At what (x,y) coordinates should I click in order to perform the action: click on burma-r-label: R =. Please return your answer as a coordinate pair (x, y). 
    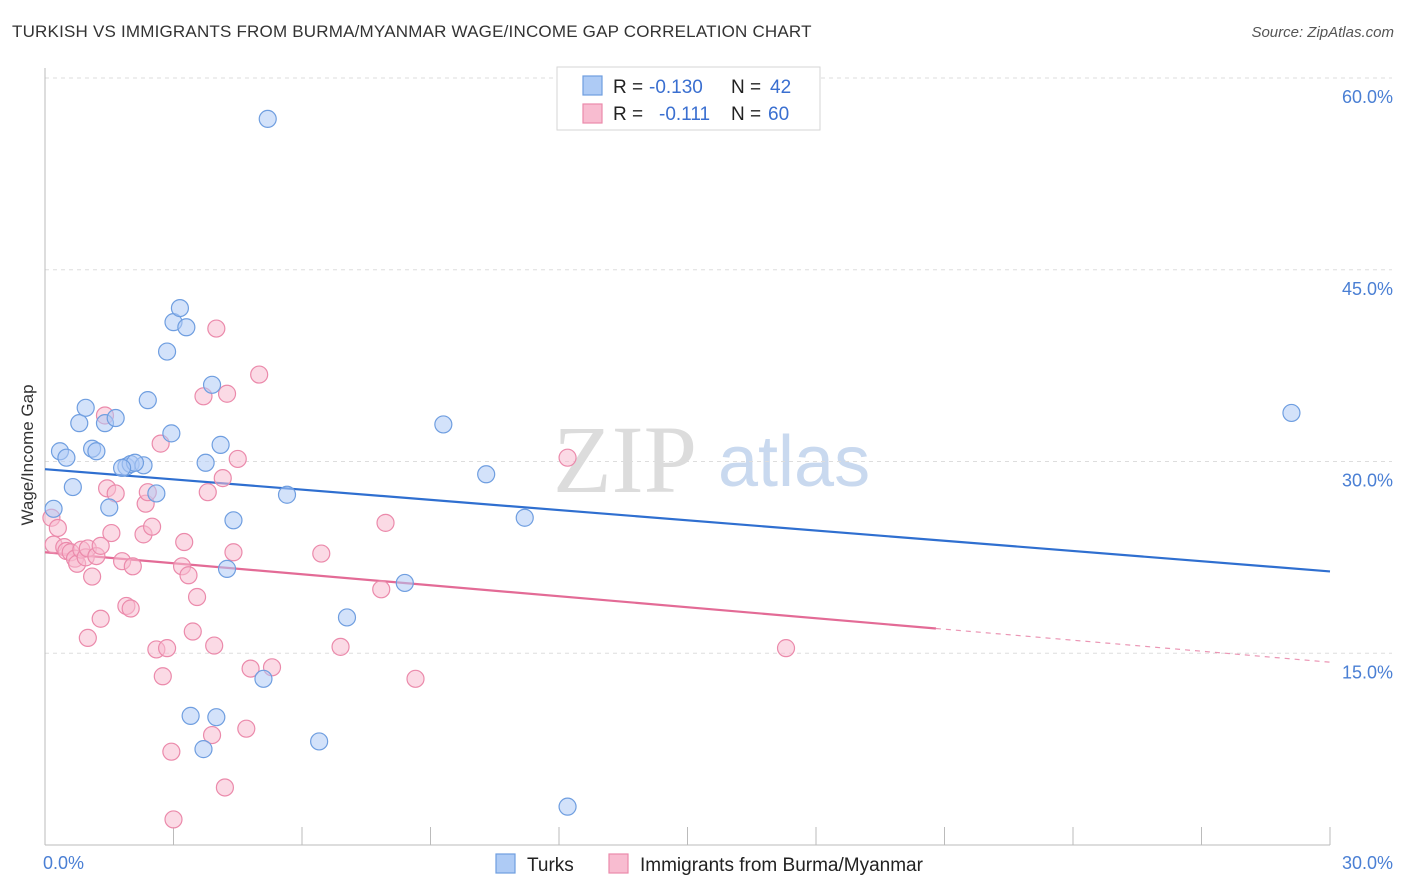
    Looking at the image, I should click on (628, 114).